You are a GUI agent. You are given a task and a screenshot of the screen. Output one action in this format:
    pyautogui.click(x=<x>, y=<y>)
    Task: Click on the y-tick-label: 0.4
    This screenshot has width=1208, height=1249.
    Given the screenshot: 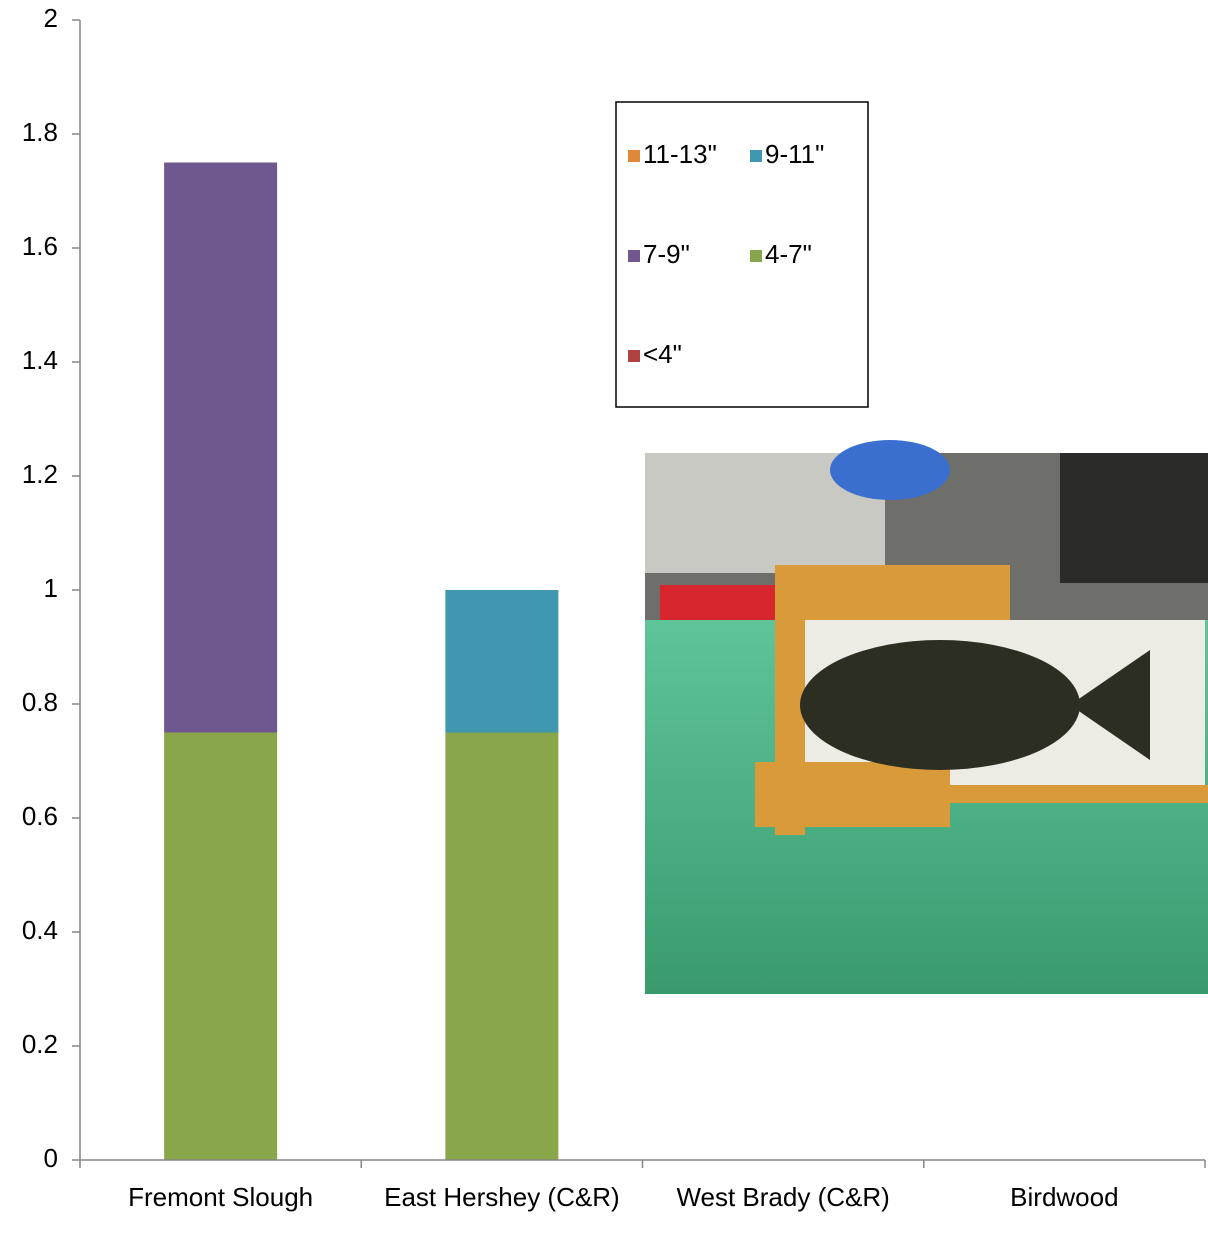 What is the action you would take?
    pyautogui.click(x=40, y=930)
    